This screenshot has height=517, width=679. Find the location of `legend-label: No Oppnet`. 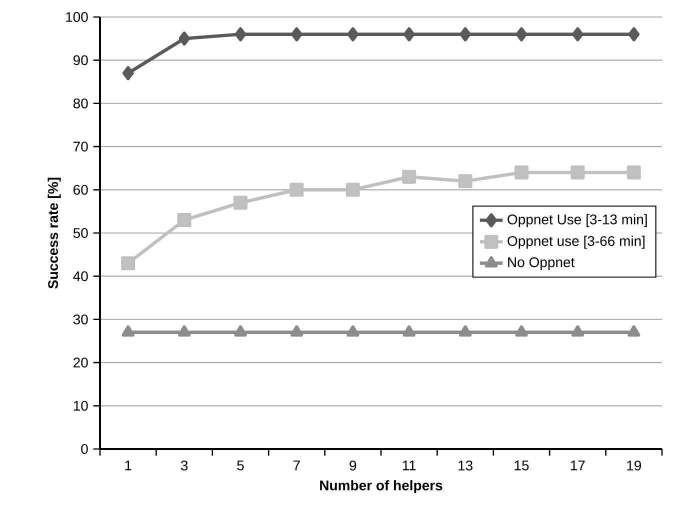

legend-label: No Oppnet is located at coordinates (541, 263).